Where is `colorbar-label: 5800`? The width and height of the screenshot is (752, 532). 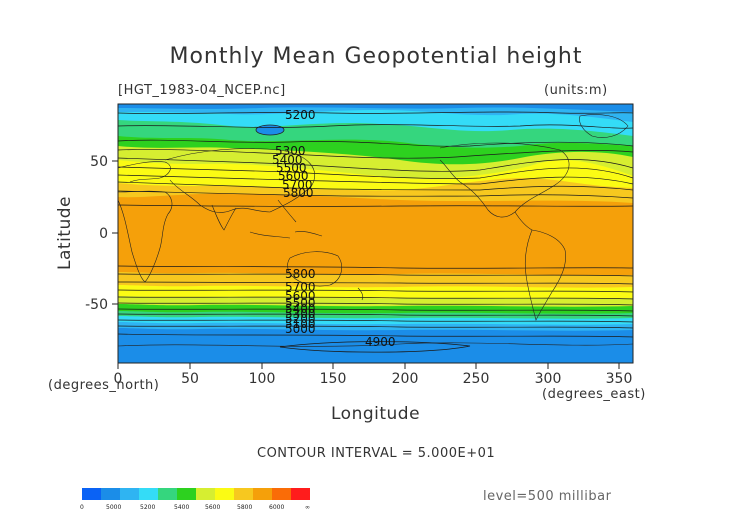 colorbar-label: 5800 is located at coordinates (245, 507).